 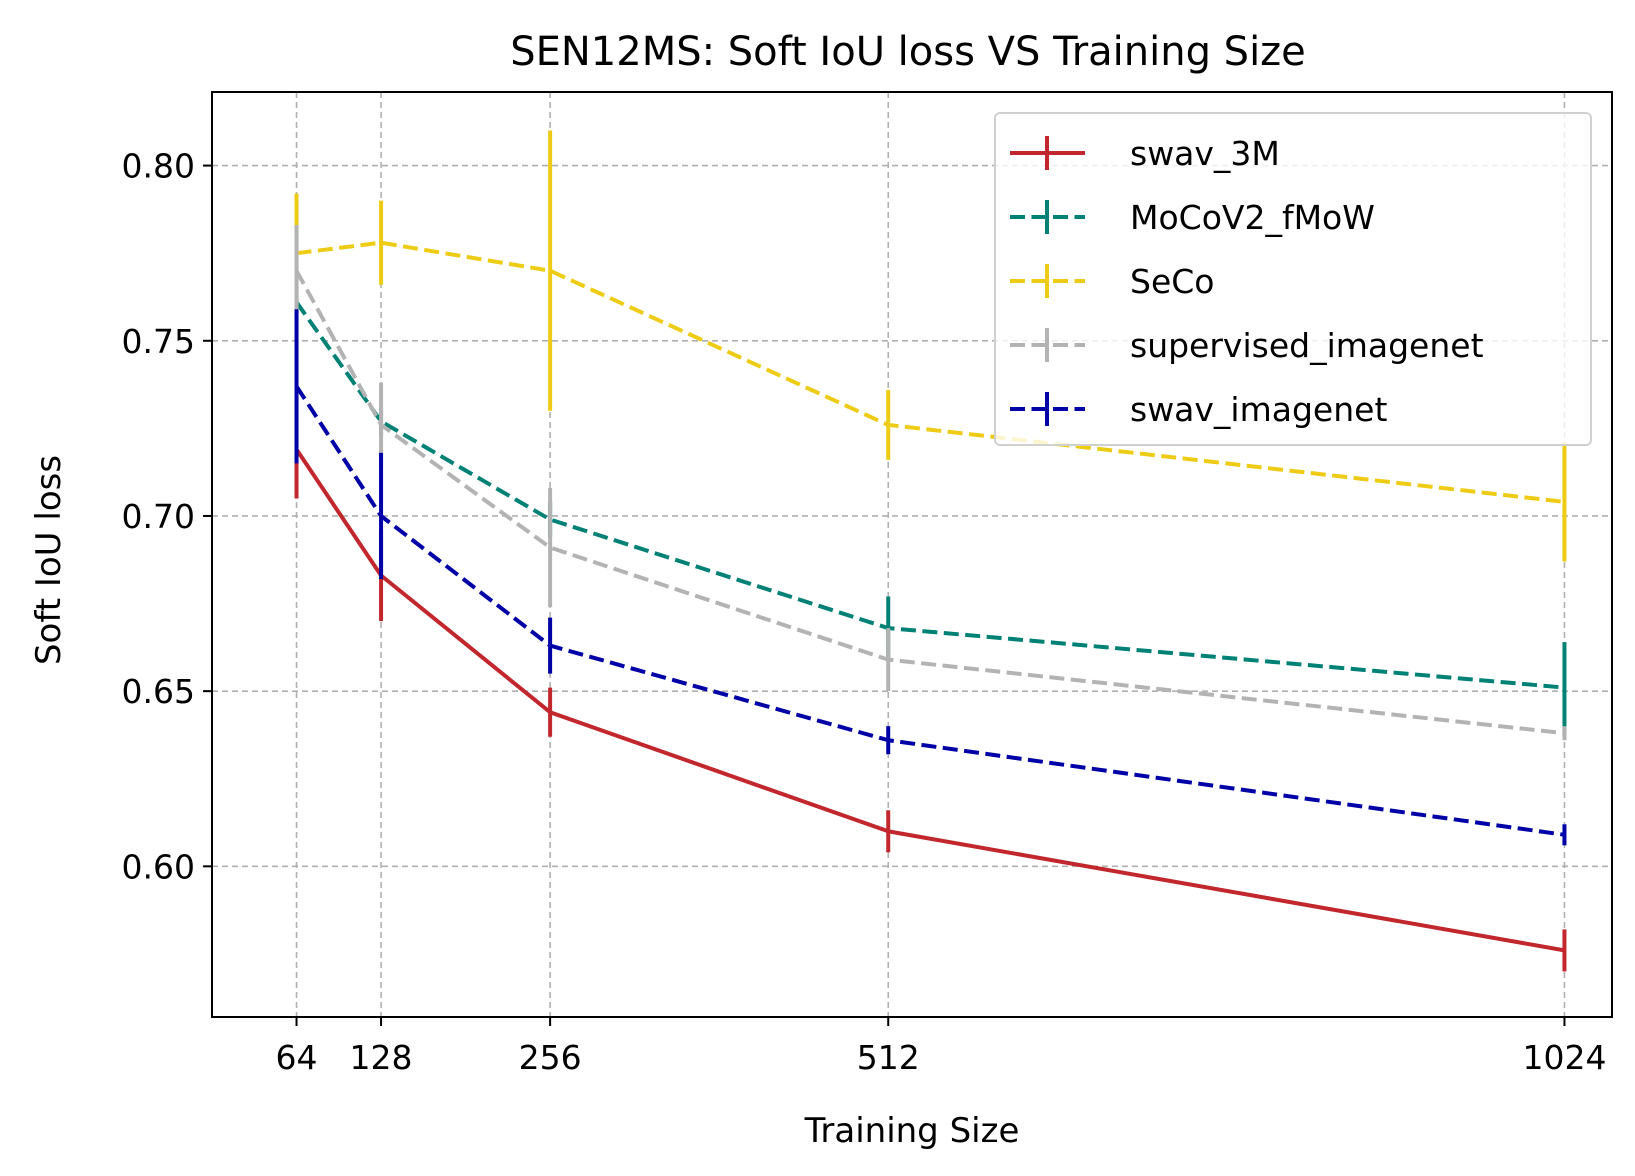 I want to click on legend-box, so click(x=1293, y=279).